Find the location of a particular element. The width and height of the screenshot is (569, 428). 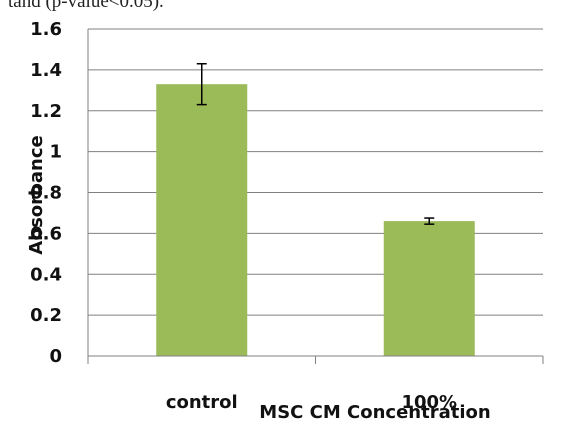

x-axis-title: MSC CM Concentration is located at coordinates (374, 412).